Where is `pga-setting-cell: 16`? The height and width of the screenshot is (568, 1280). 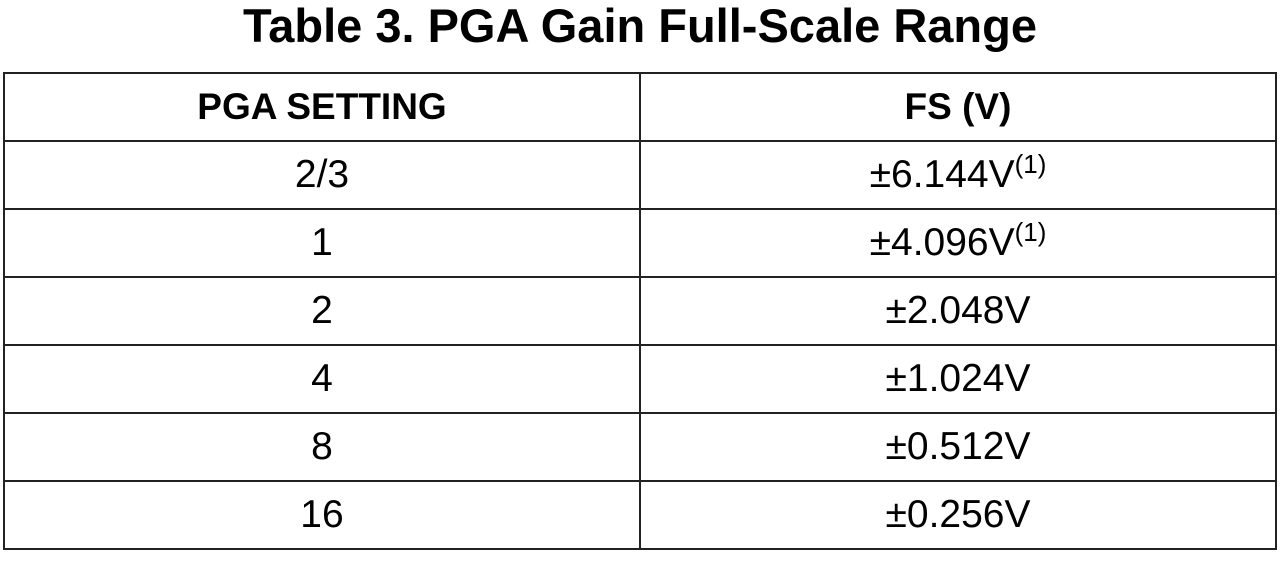
pga-setting-cell: 16 is located at coordinates (322, 515).